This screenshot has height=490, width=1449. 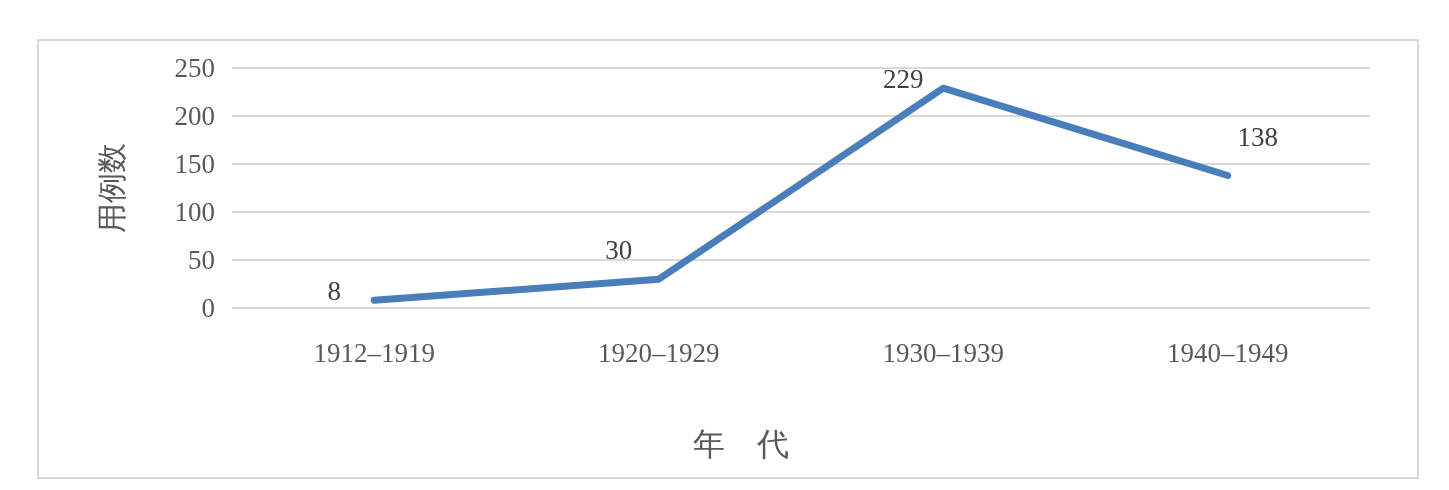 I want to click on y-tick-label: 250, so click(x=194, y=68).